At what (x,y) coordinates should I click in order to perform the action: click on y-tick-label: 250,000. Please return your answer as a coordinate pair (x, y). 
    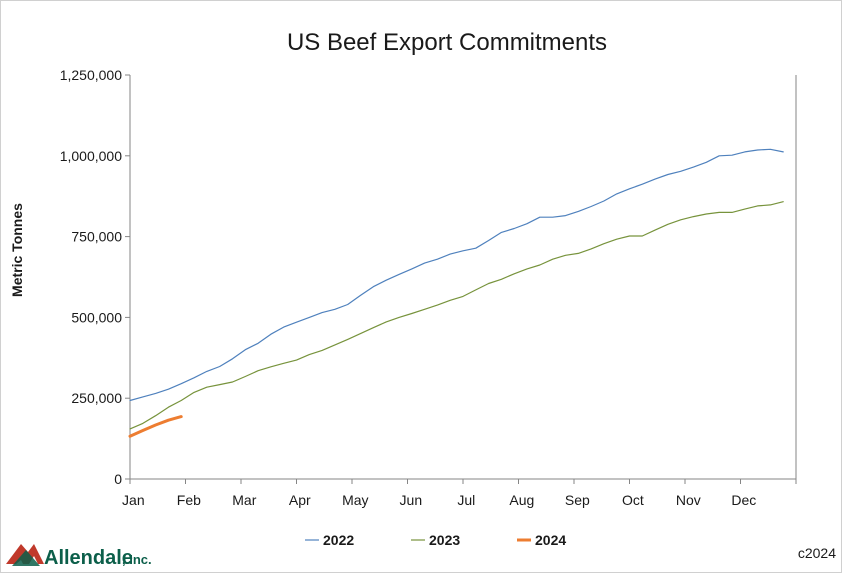
    Looking at the image, I should click on (96, 398).